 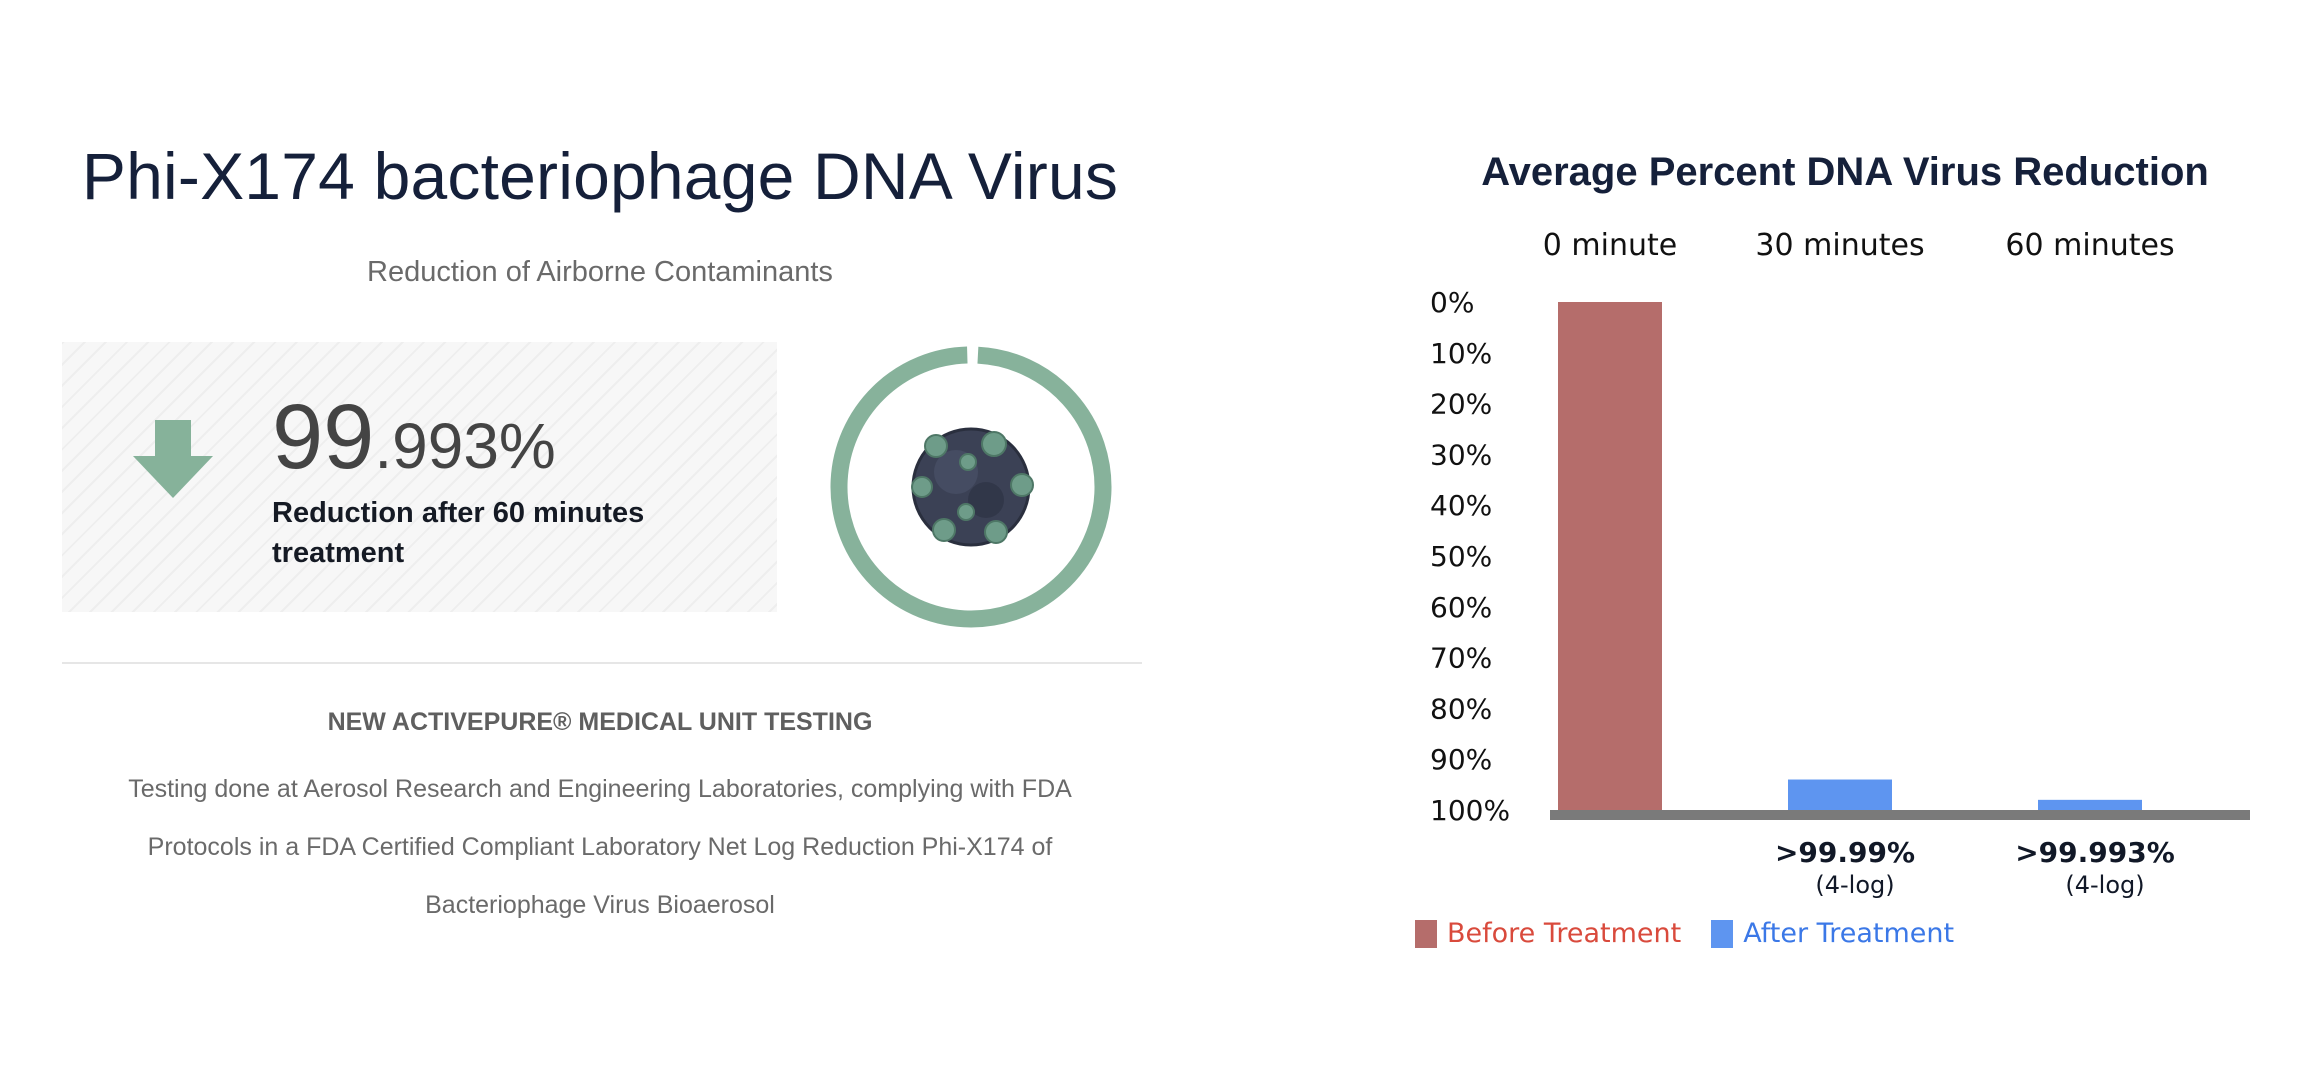 What do you see at coordinates (600, 722) in the screenshot?
I see `testing-heading: NEW ACTIVEPURE® MEDICAL UNIT TESTING` at bounding box center [600, 722].